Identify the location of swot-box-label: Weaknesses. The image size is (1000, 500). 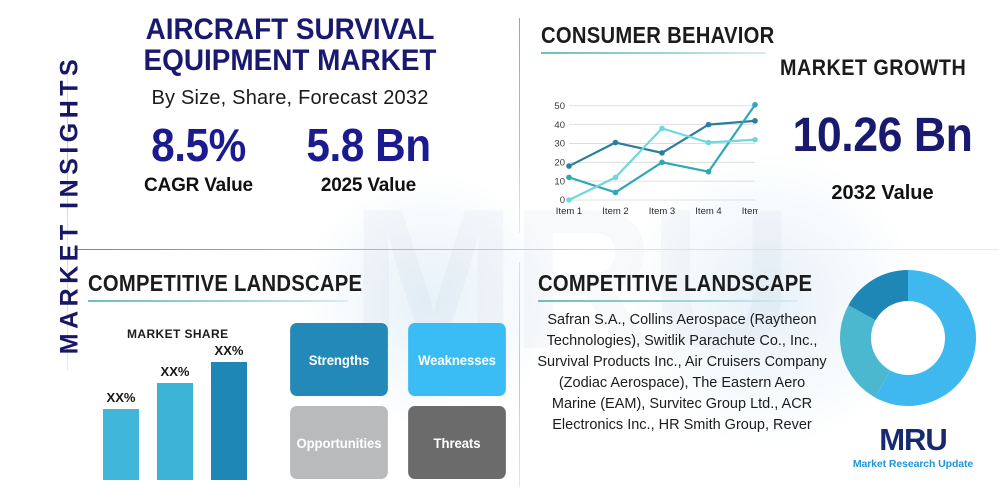
(457, 359).